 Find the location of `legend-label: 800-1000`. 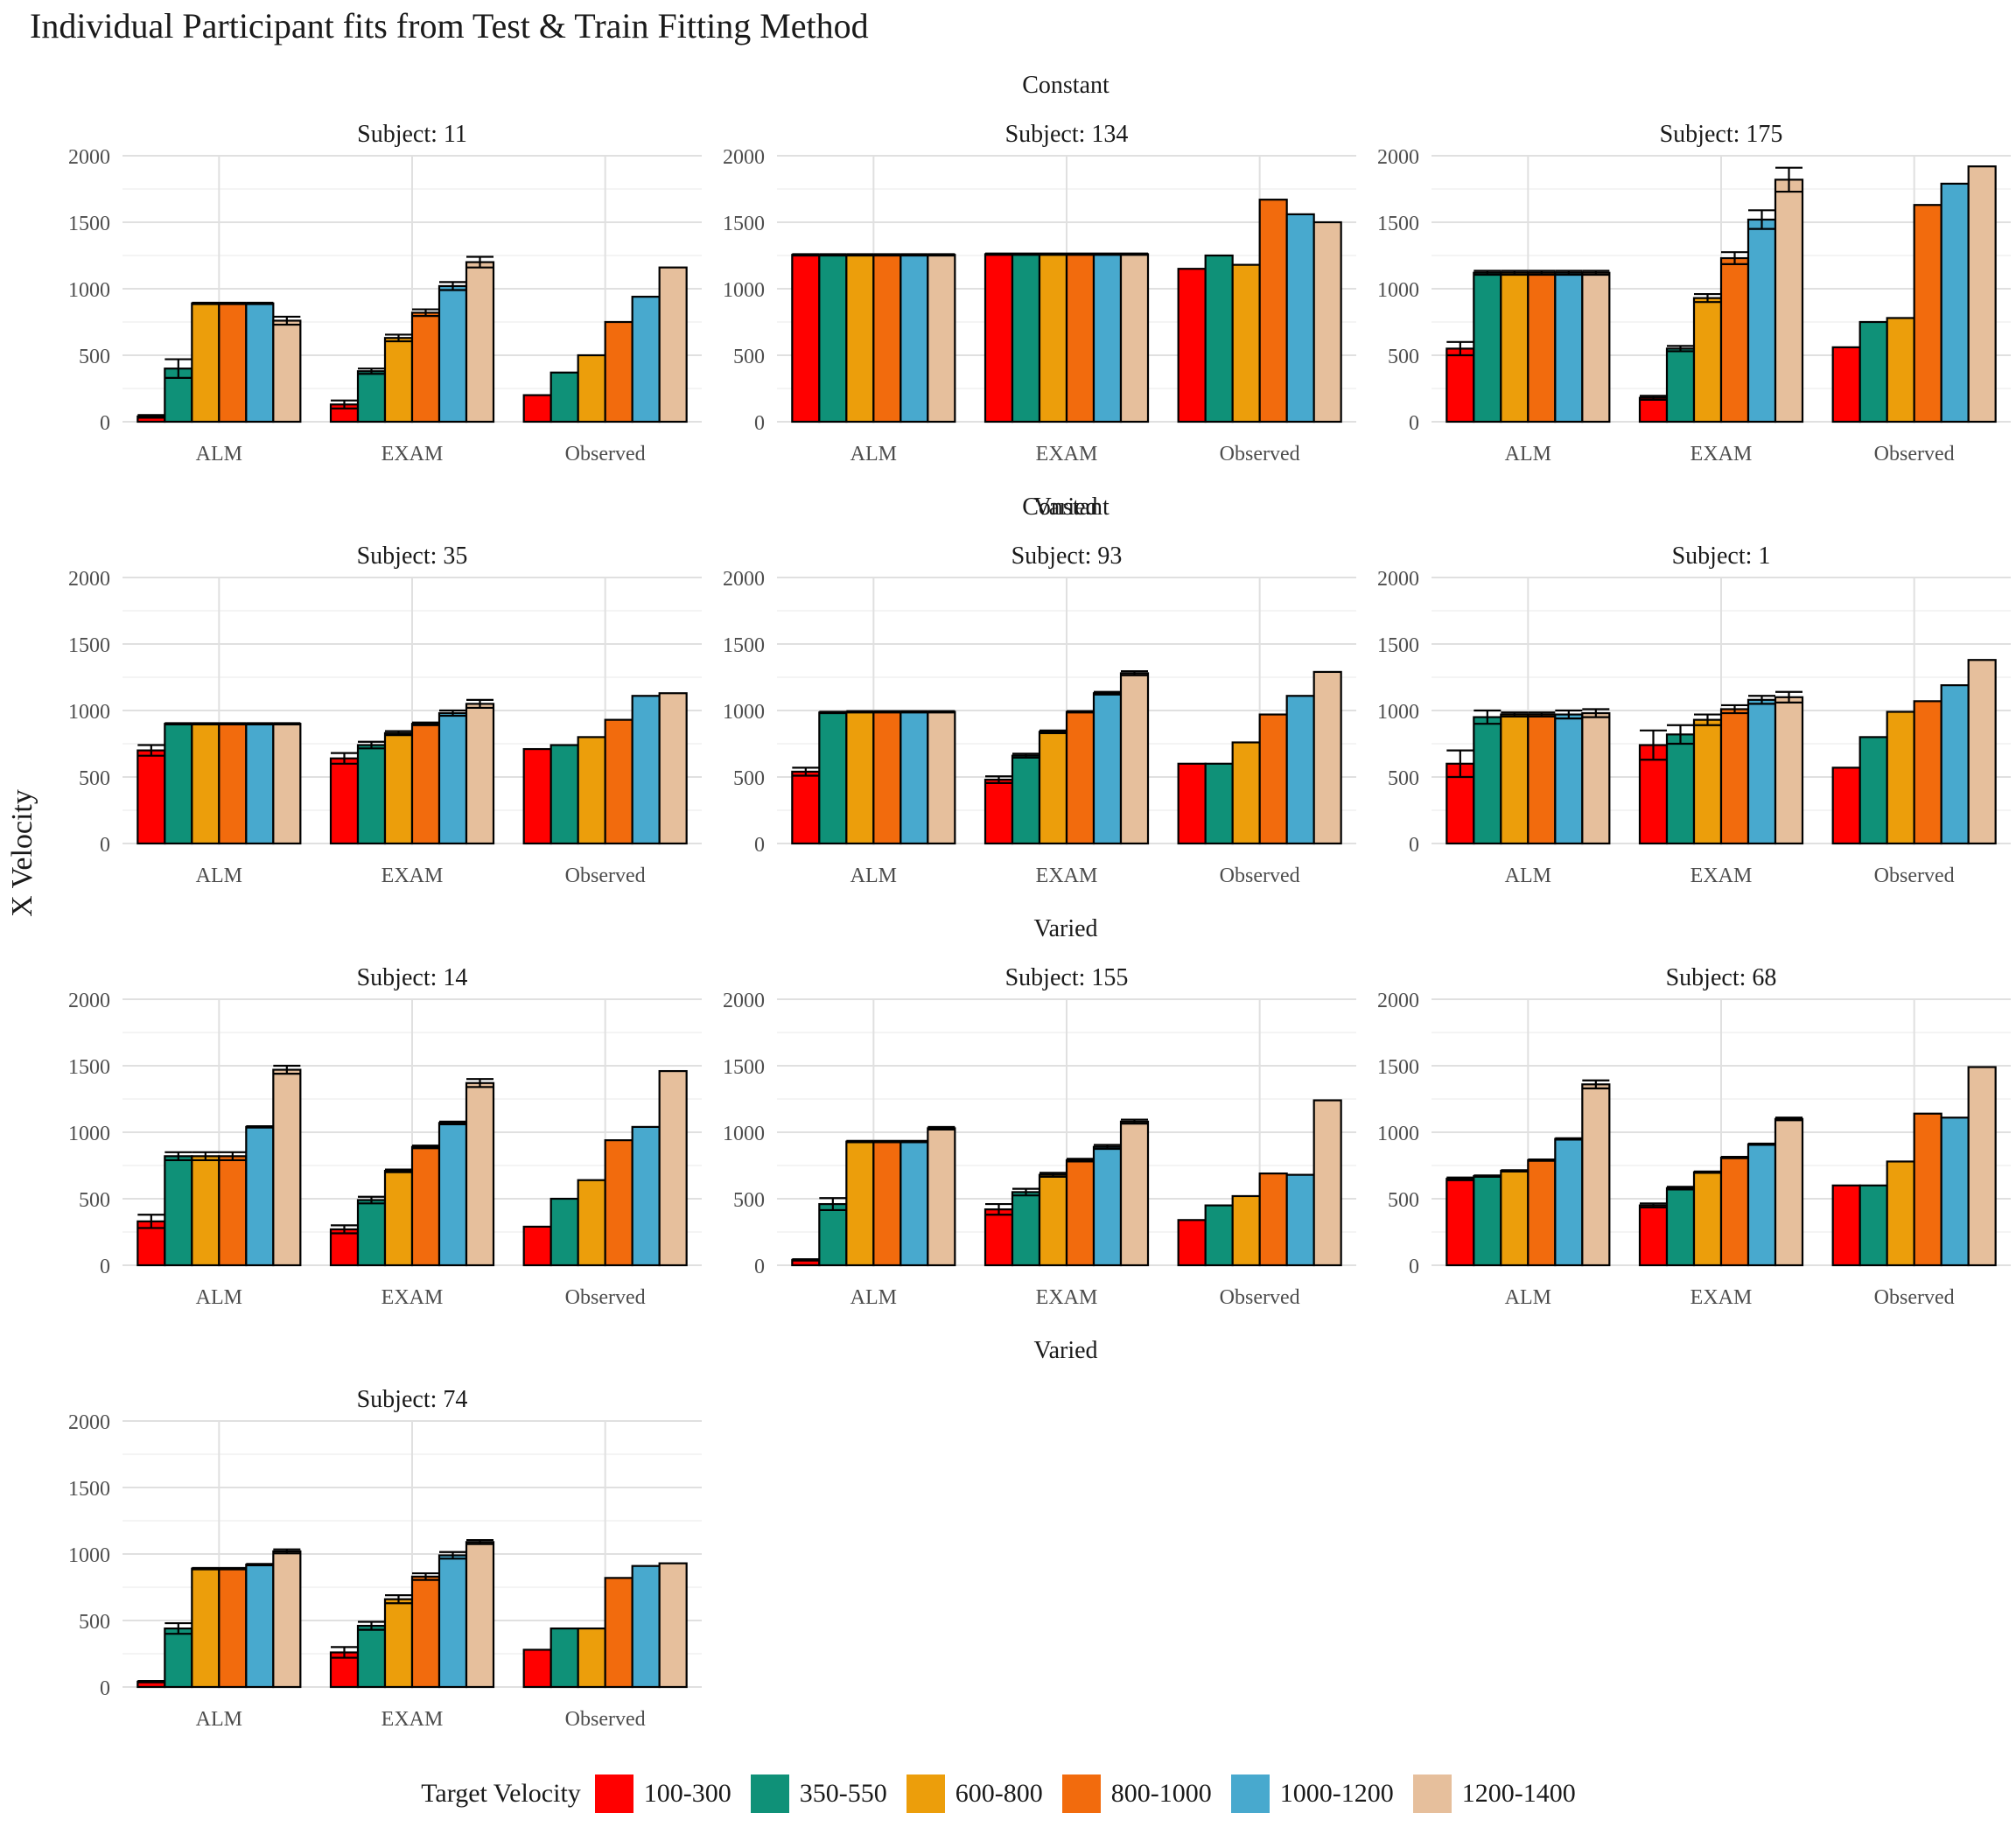

legend-label: 800-1000 is located at coordinates (1161, 1793).